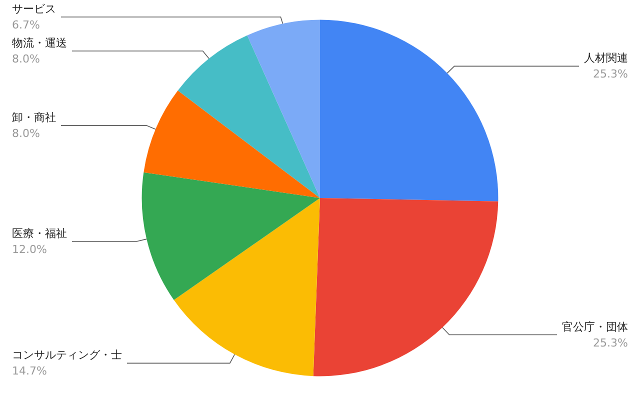 This screenshot has width=640, height=396. I want to click on data-label: 14.7%, so click(29, 371).